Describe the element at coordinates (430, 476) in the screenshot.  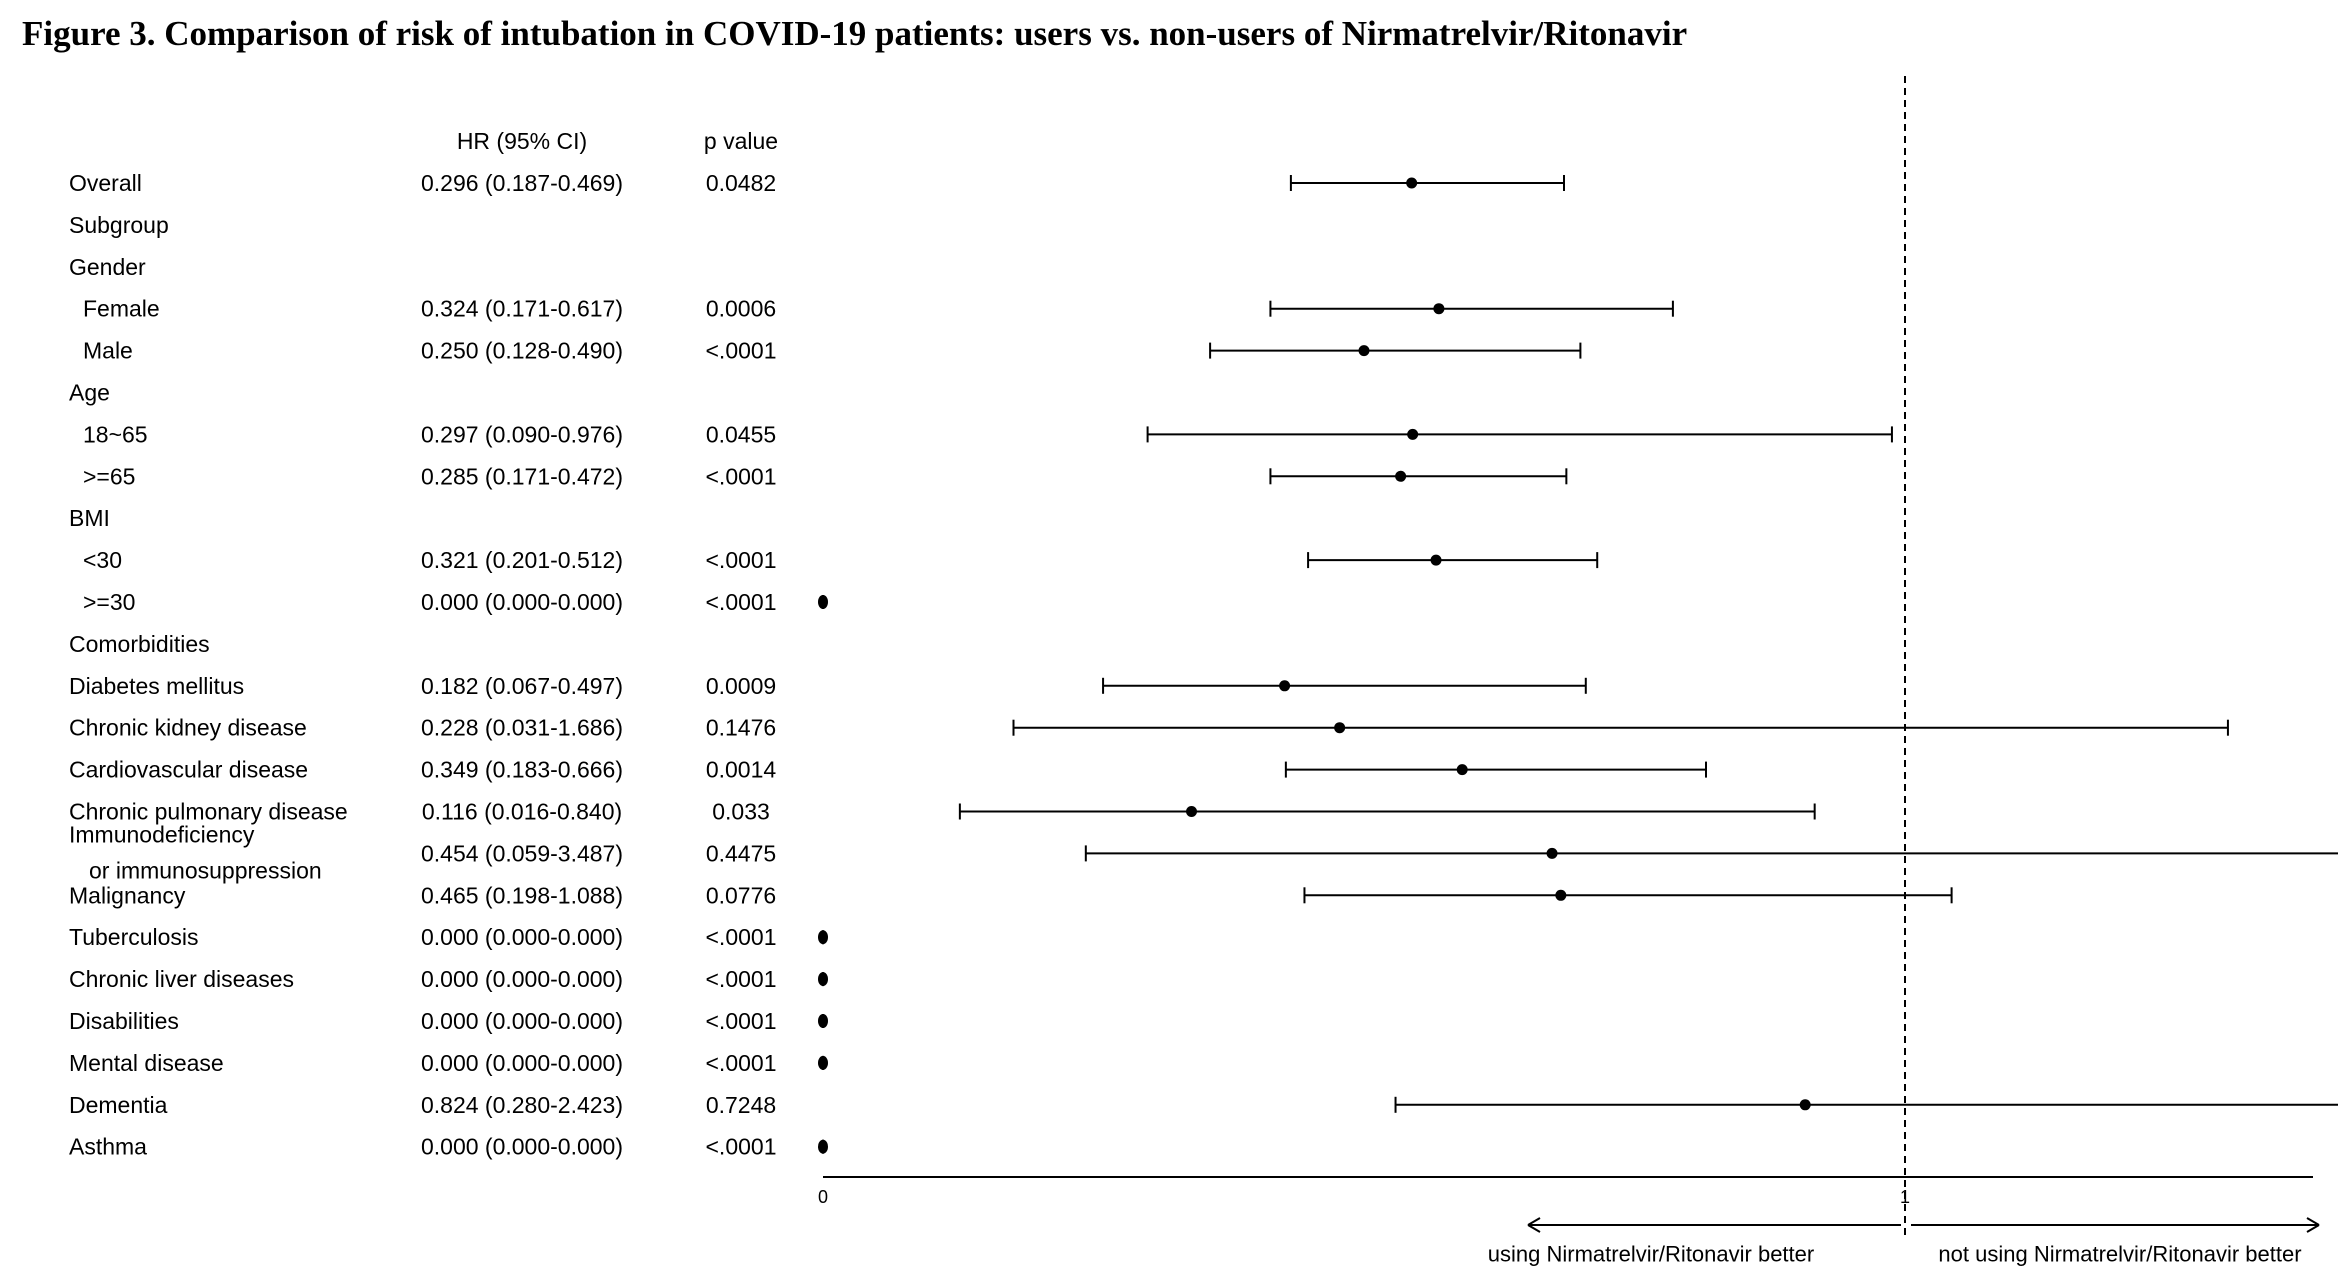
I see `table-row: >=65 0.285 (0.171-0.472) <.0001` at that location.